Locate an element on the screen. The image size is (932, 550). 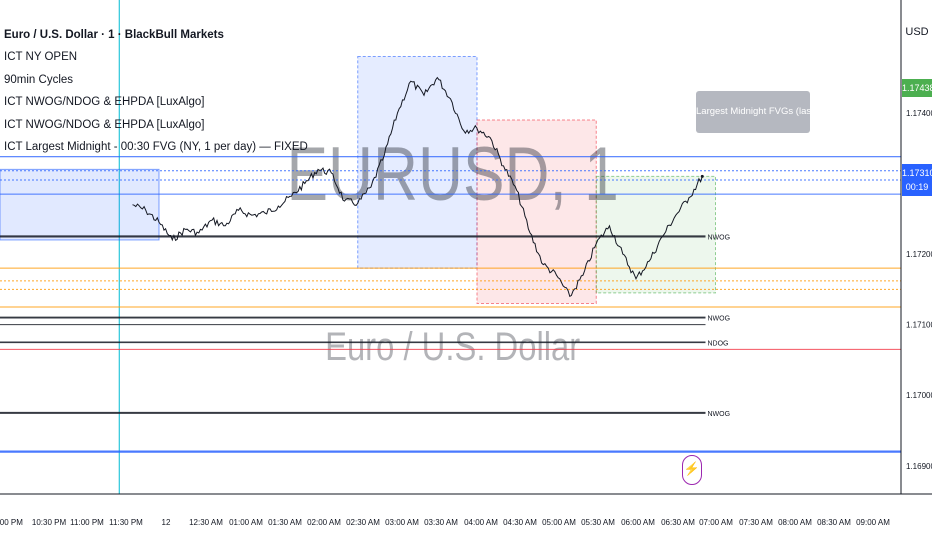
time-tick-22: 09:00 AM is located at coordinates (873, 522).